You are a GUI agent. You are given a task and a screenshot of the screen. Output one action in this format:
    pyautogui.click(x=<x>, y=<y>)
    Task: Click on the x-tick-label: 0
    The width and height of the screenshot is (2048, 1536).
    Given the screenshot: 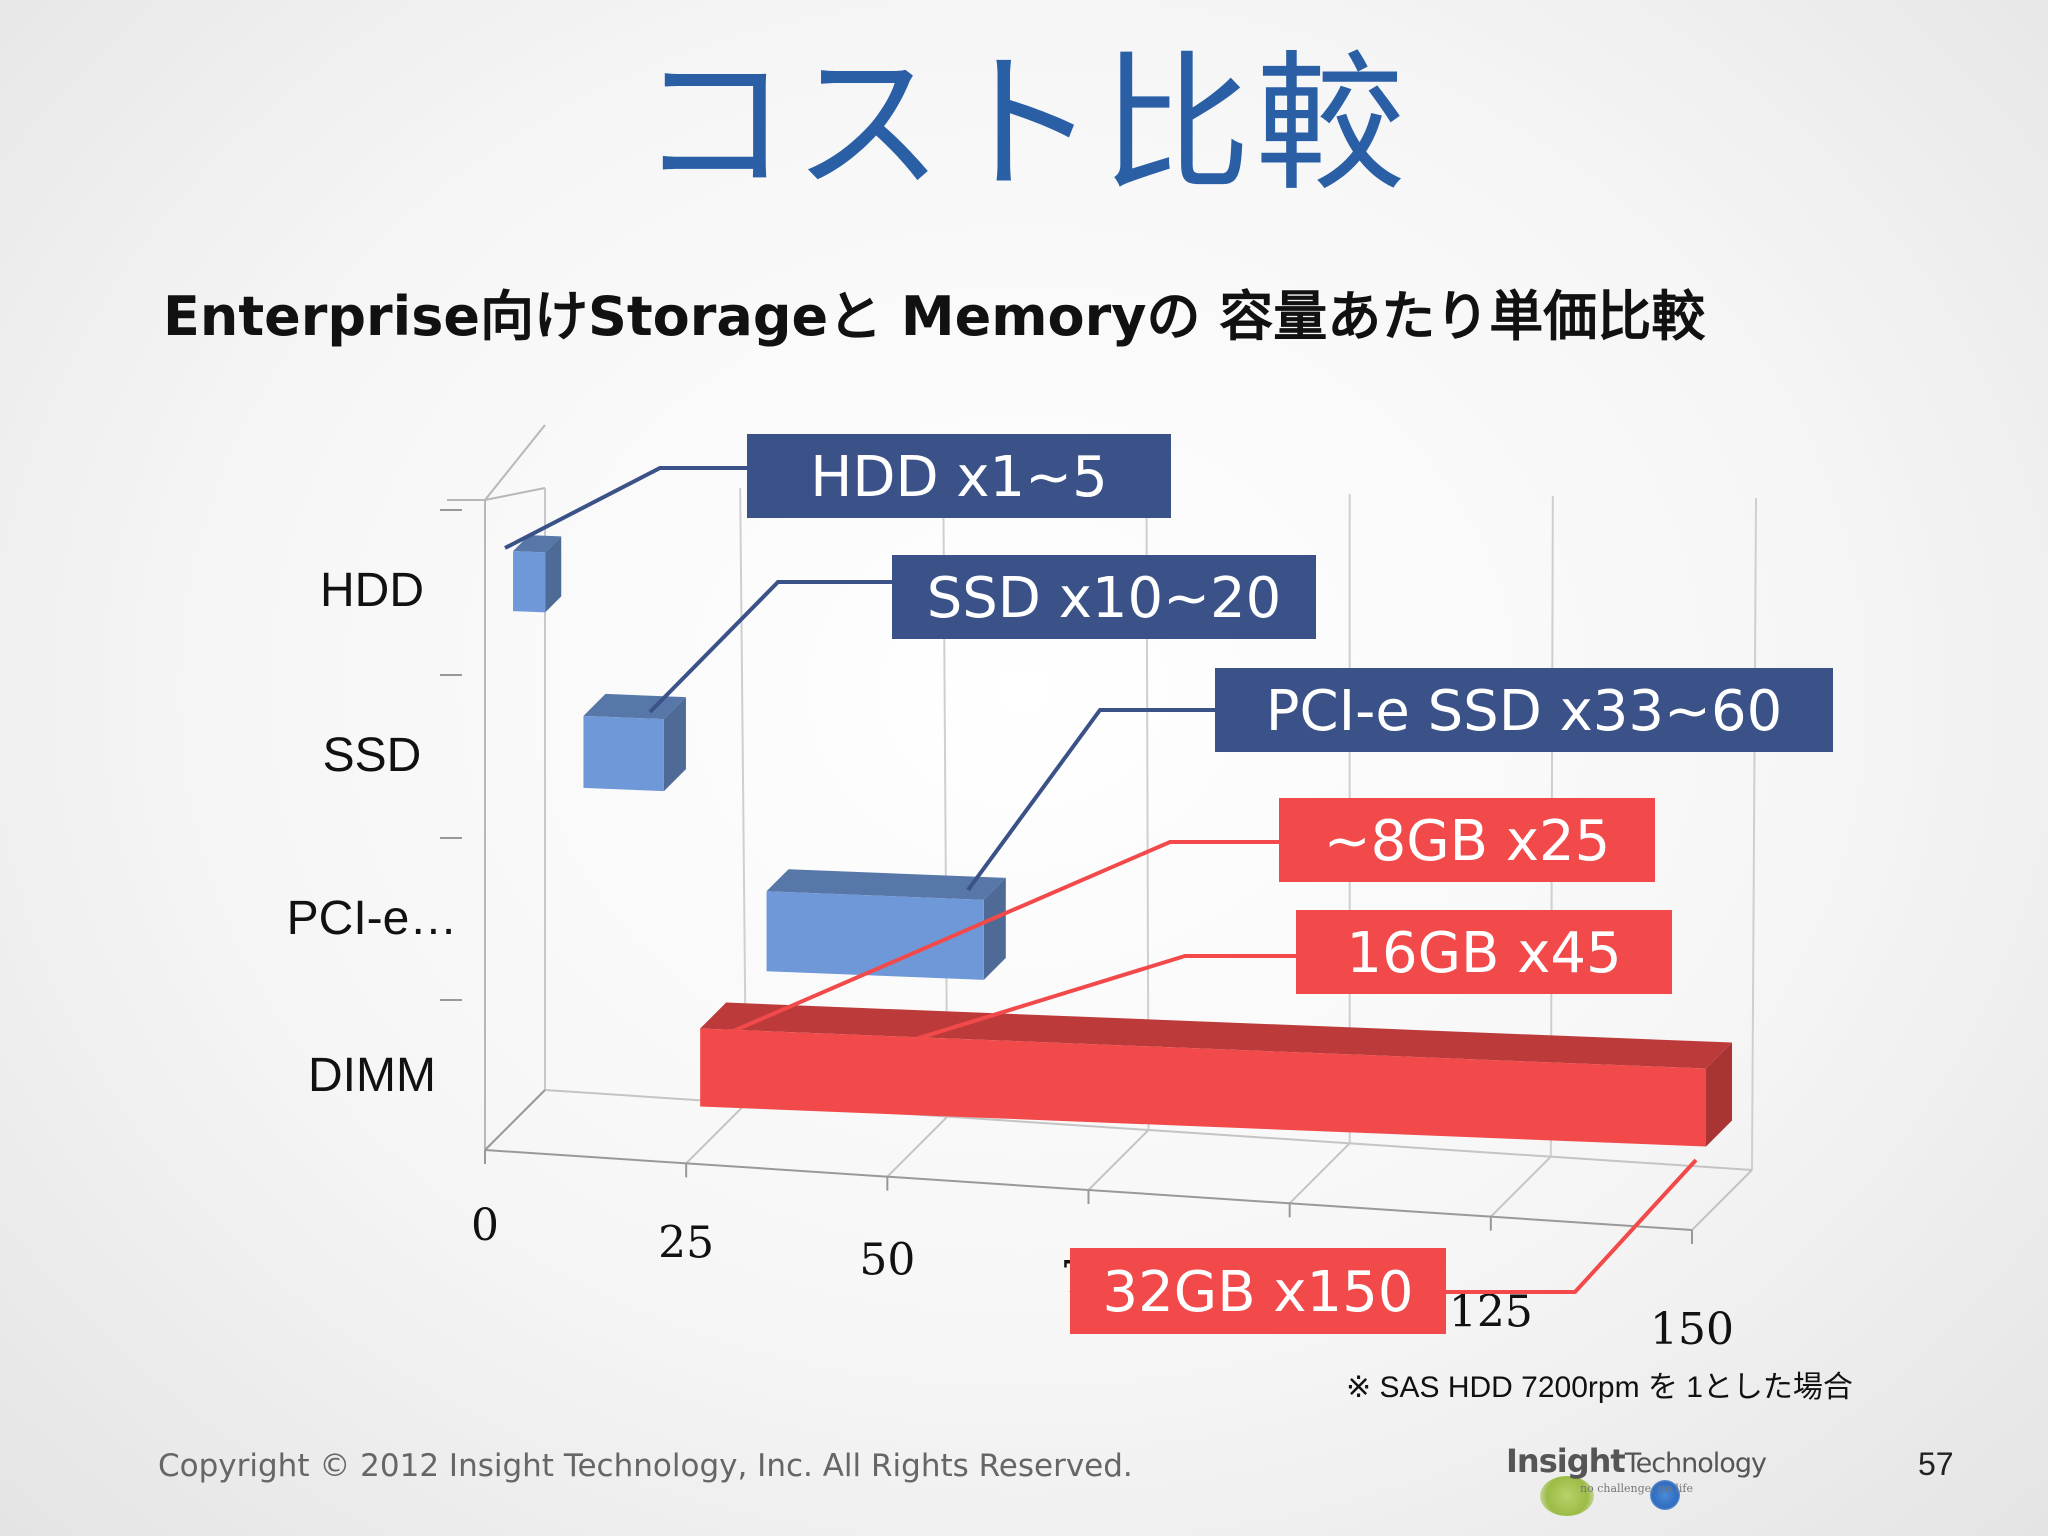 What is the action you would take?
    pyautogui.click(x=485, y=1225)
    